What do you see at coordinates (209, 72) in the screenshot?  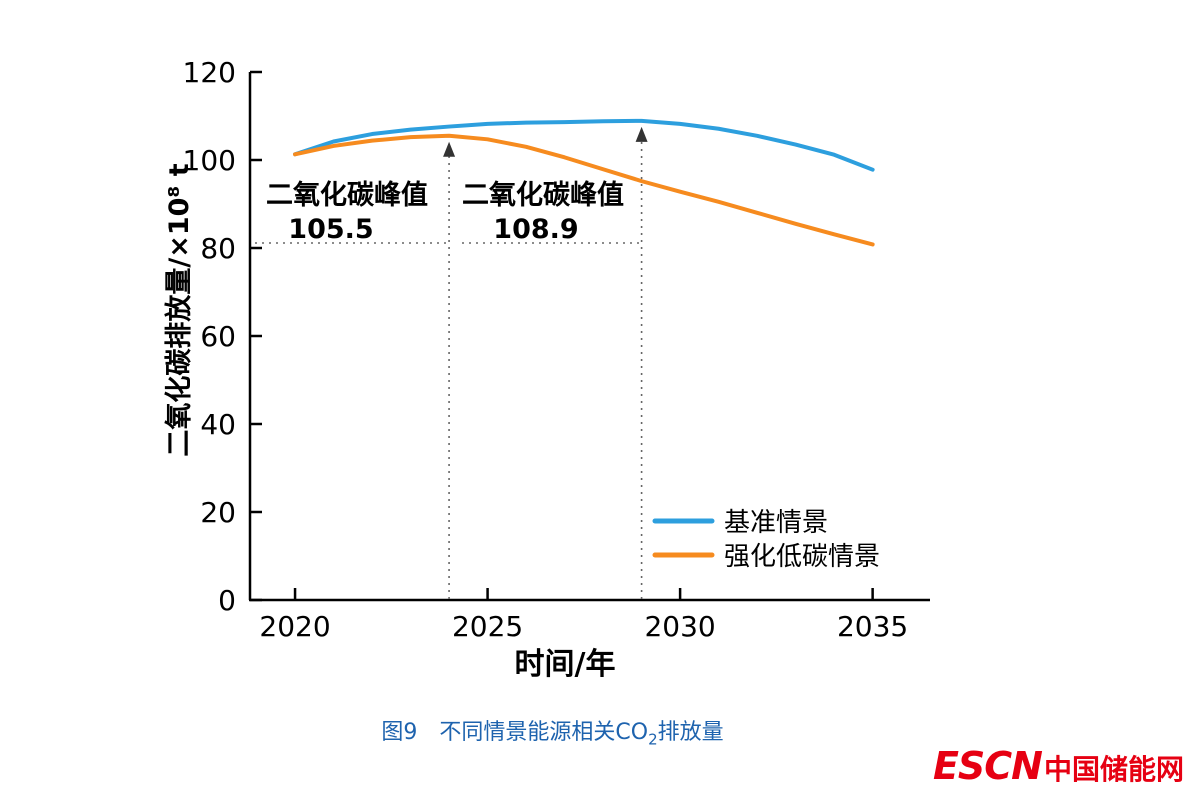 I see `y-tick-label: 120` at bounding box center [209, 72].